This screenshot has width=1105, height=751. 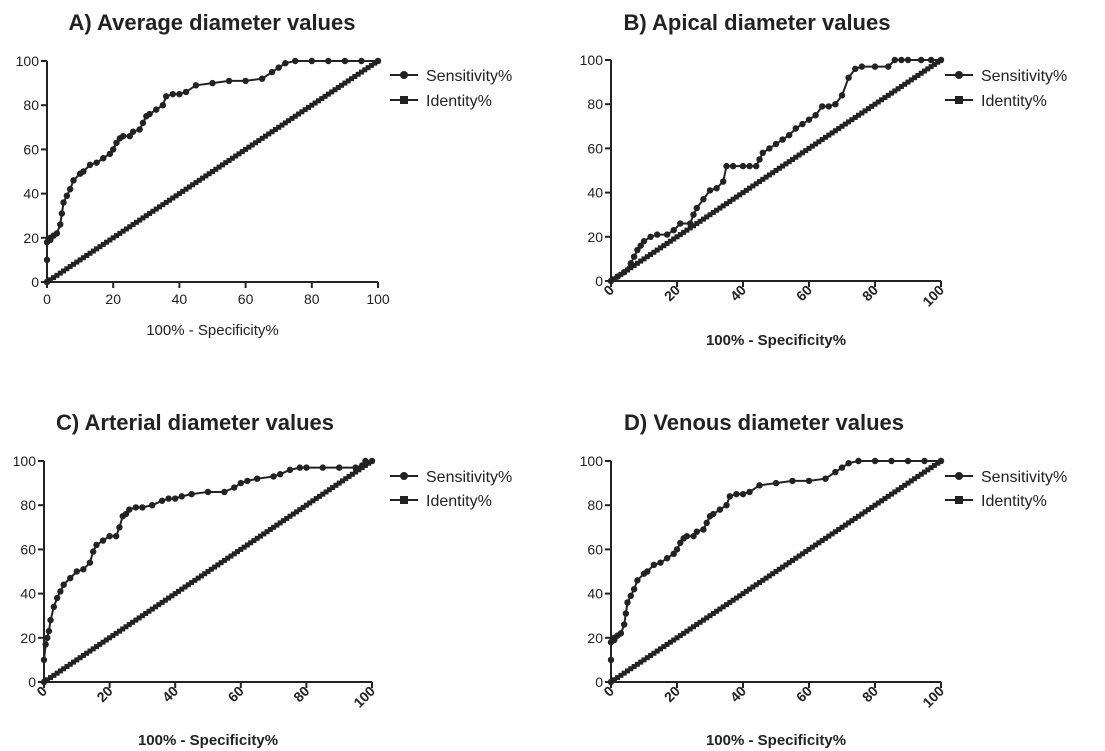 I want to click on y-tick-label: 100, so click(x=592, y=60).